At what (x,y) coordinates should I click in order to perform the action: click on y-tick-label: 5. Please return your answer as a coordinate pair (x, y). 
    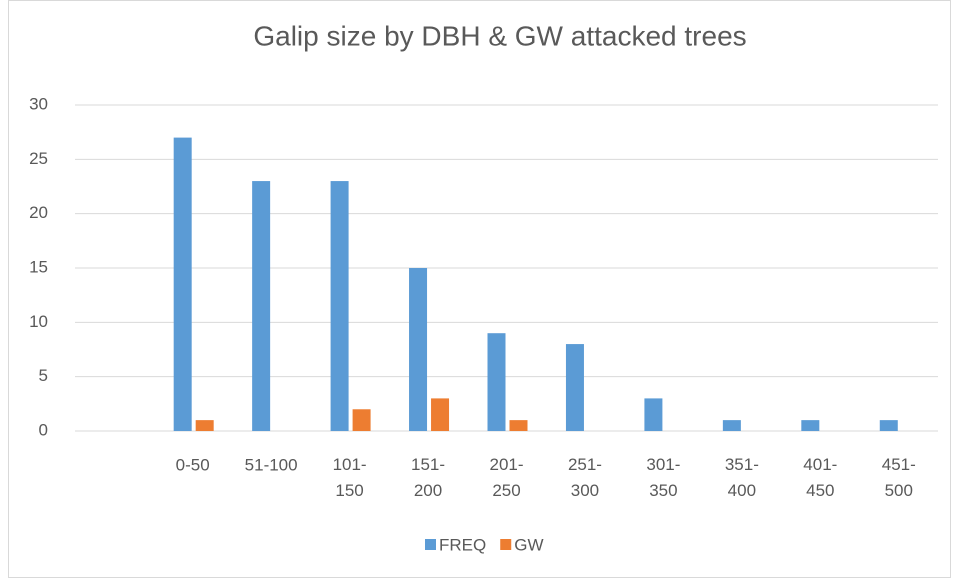
    Looking at the image, I should click on (43, 375).